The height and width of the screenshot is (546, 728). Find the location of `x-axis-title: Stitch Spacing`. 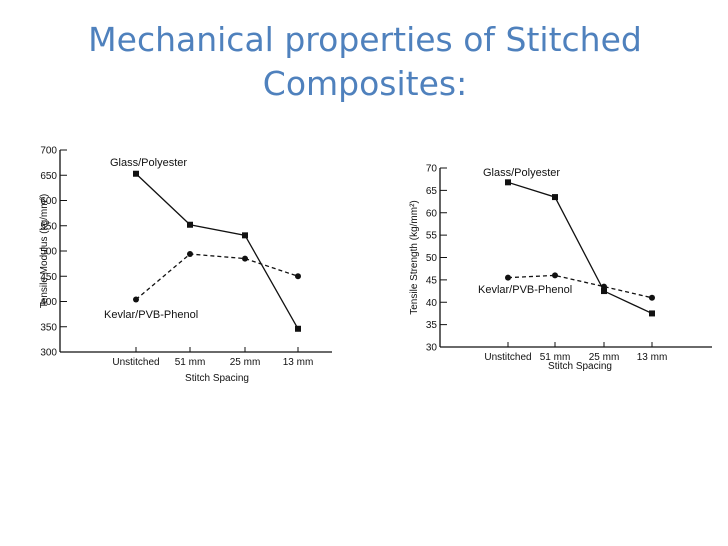

x-axis-title: Stitch Spacing is located at coordinates (217, 378).